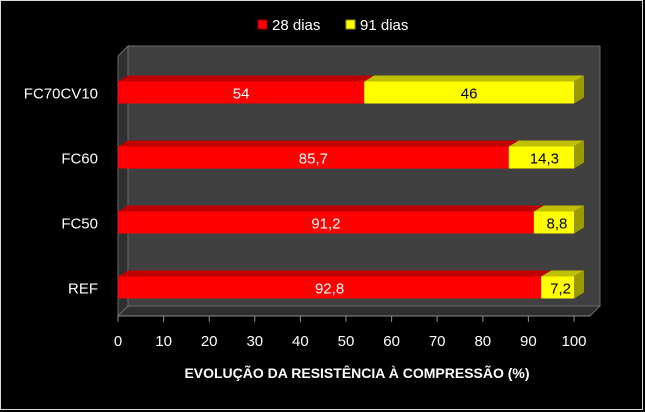 This screenshot has width=645, height=412. Describe the element at coordinates (352, 332) in the screenshot. I see `x-axis: 0 10 20 30 40 50 60 70 80 90 100` at that location.